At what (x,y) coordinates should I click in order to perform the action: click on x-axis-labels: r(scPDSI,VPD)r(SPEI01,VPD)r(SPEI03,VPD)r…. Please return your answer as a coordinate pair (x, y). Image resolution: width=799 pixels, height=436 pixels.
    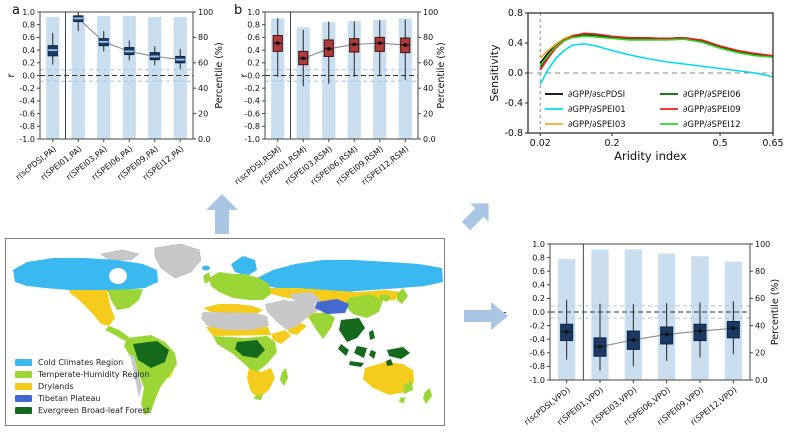
    Looking at the image, I should click on (631, 403).